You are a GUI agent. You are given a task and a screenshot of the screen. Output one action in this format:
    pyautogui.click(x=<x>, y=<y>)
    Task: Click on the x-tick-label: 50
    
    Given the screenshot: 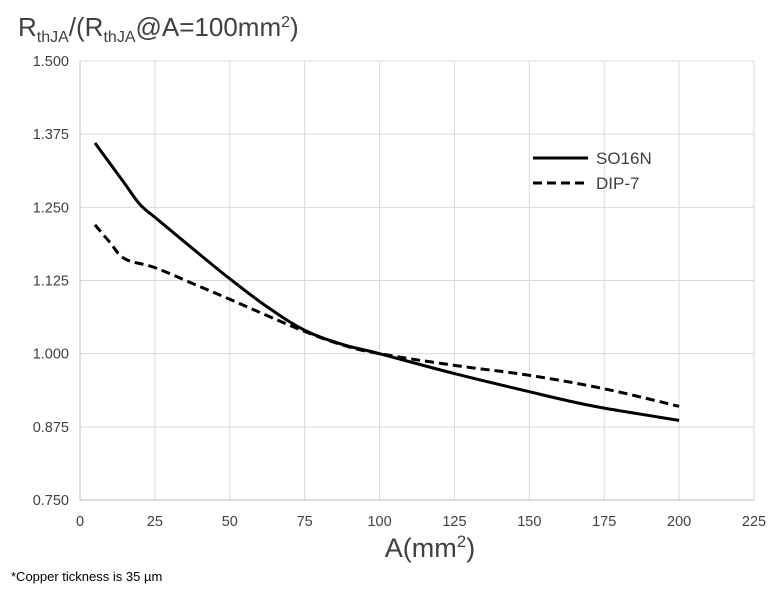 What is the action you would take?
    pyautogui.click(x=230, y=522)
    